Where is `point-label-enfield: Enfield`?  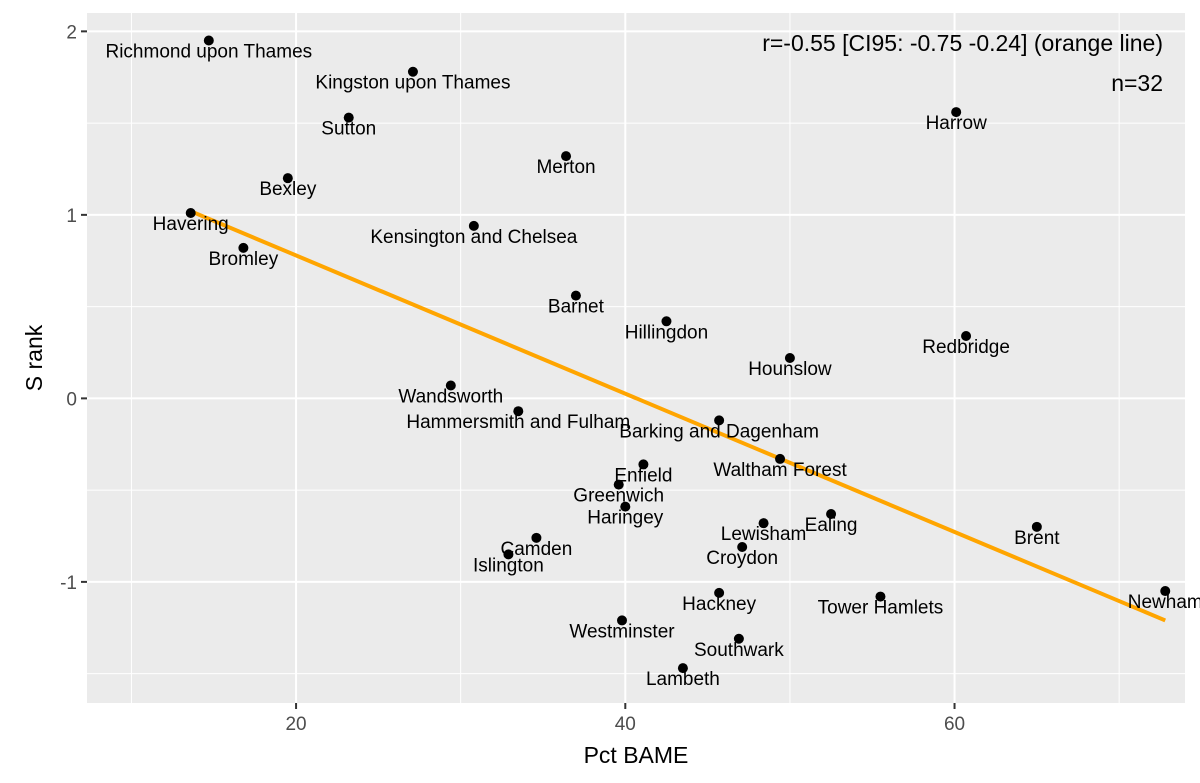 point-label-enfield: Enfield is located at coordinates (643, 475).